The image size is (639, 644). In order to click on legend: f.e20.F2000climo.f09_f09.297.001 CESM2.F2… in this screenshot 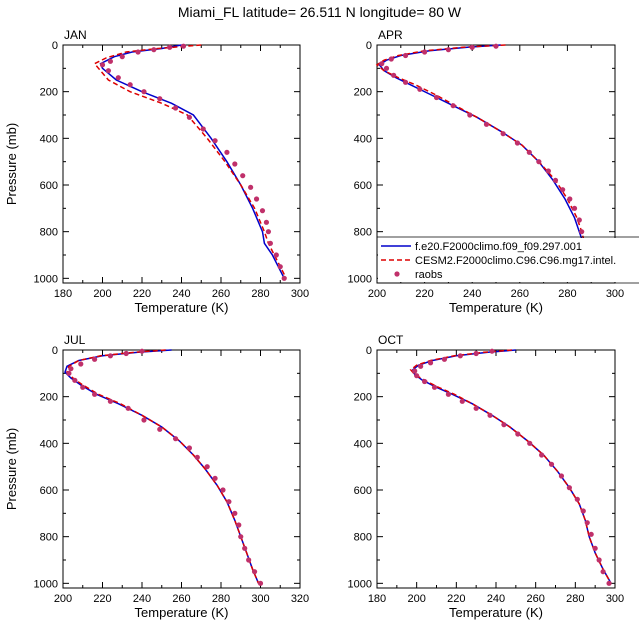, I will do `click(508, 260)`.